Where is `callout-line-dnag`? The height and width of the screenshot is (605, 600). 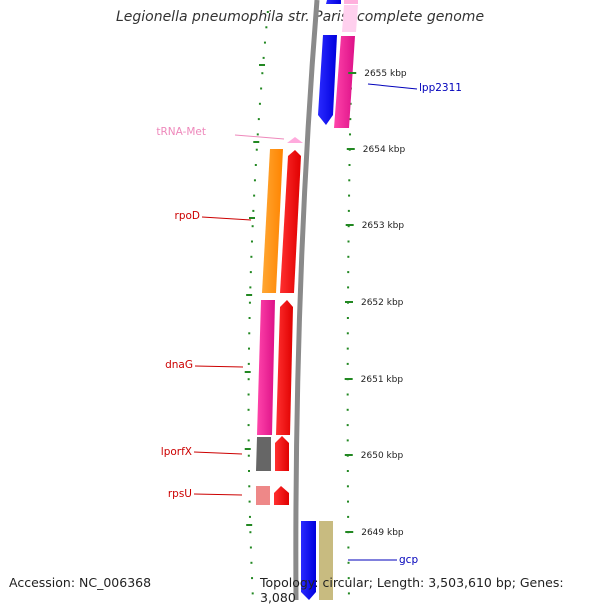 callout-line-dnag is located at coordinates (219, 366).